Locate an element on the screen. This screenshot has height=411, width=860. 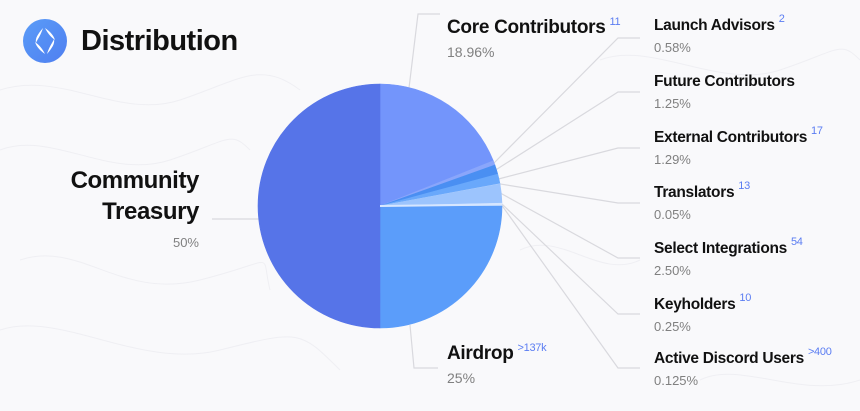
active-discord-users-count: >400 is located at coordinates (819, 352).